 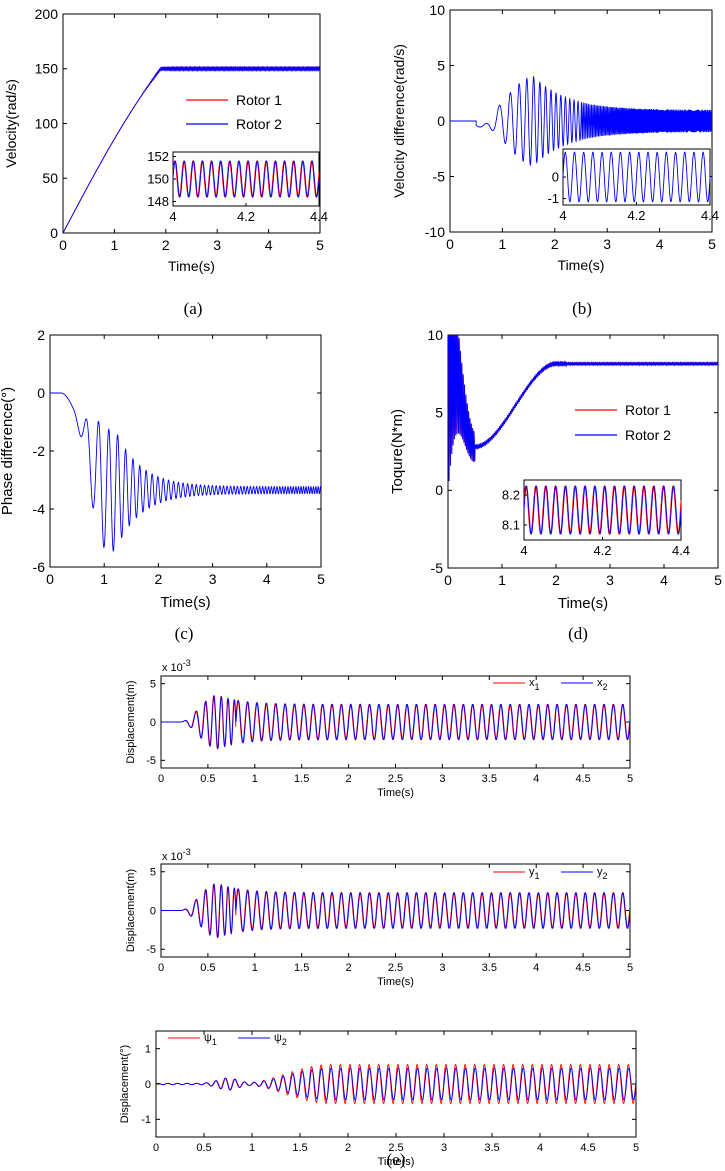 I want to click on inset-y-tick-label: 148, so click(x=158, y=201).